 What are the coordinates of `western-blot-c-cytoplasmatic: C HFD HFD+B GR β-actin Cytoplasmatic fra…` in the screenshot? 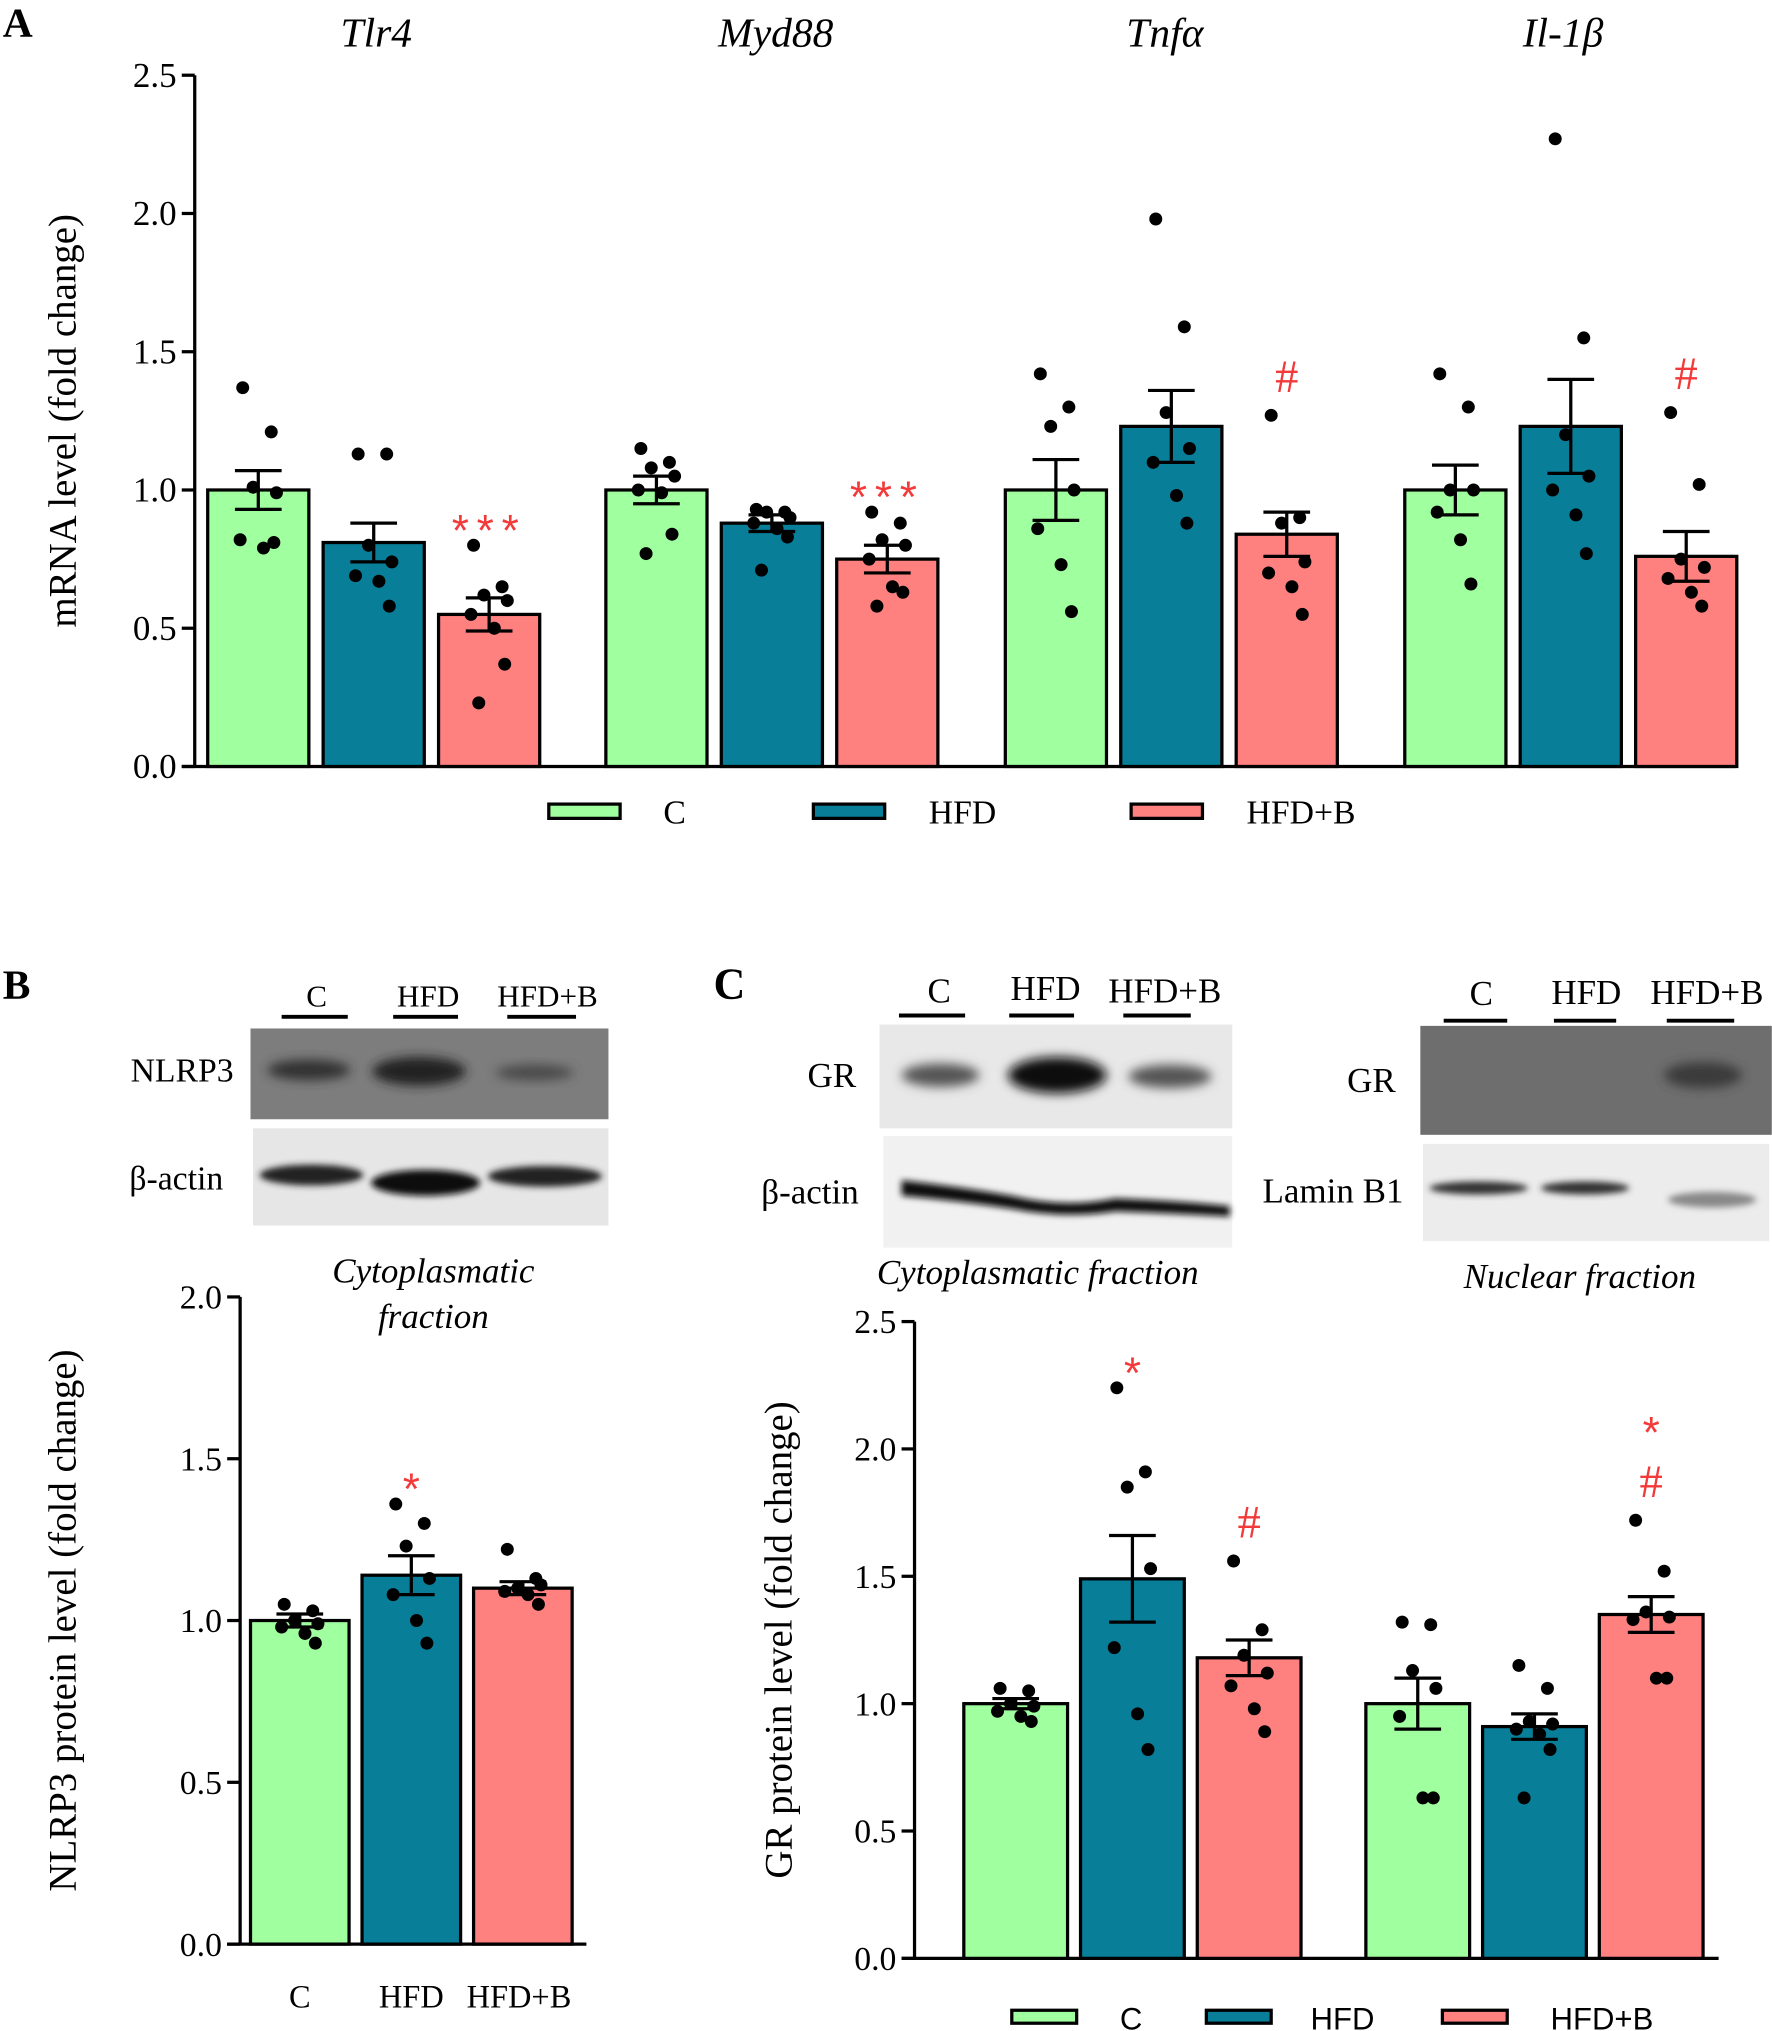 It's located at (997, 1130).